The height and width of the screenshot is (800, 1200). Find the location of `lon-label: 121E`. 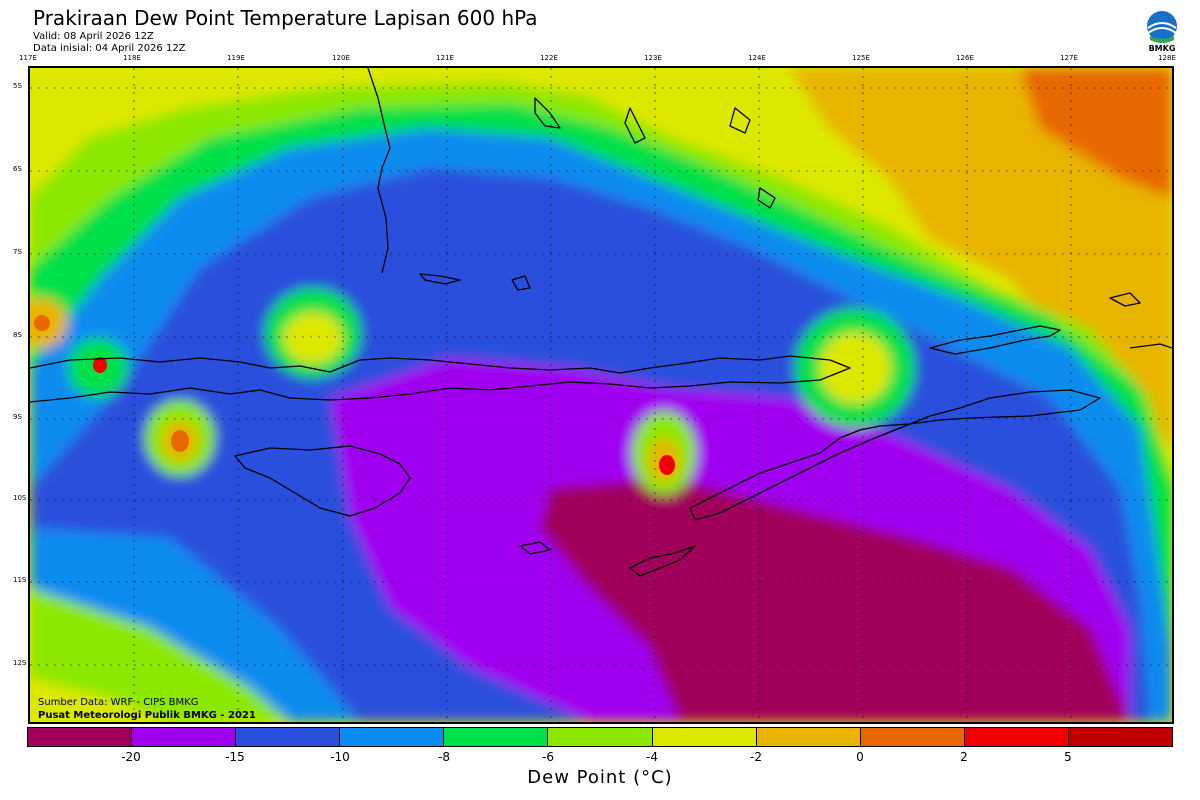

lon-label: 121E is located at coordinates (445, 58).